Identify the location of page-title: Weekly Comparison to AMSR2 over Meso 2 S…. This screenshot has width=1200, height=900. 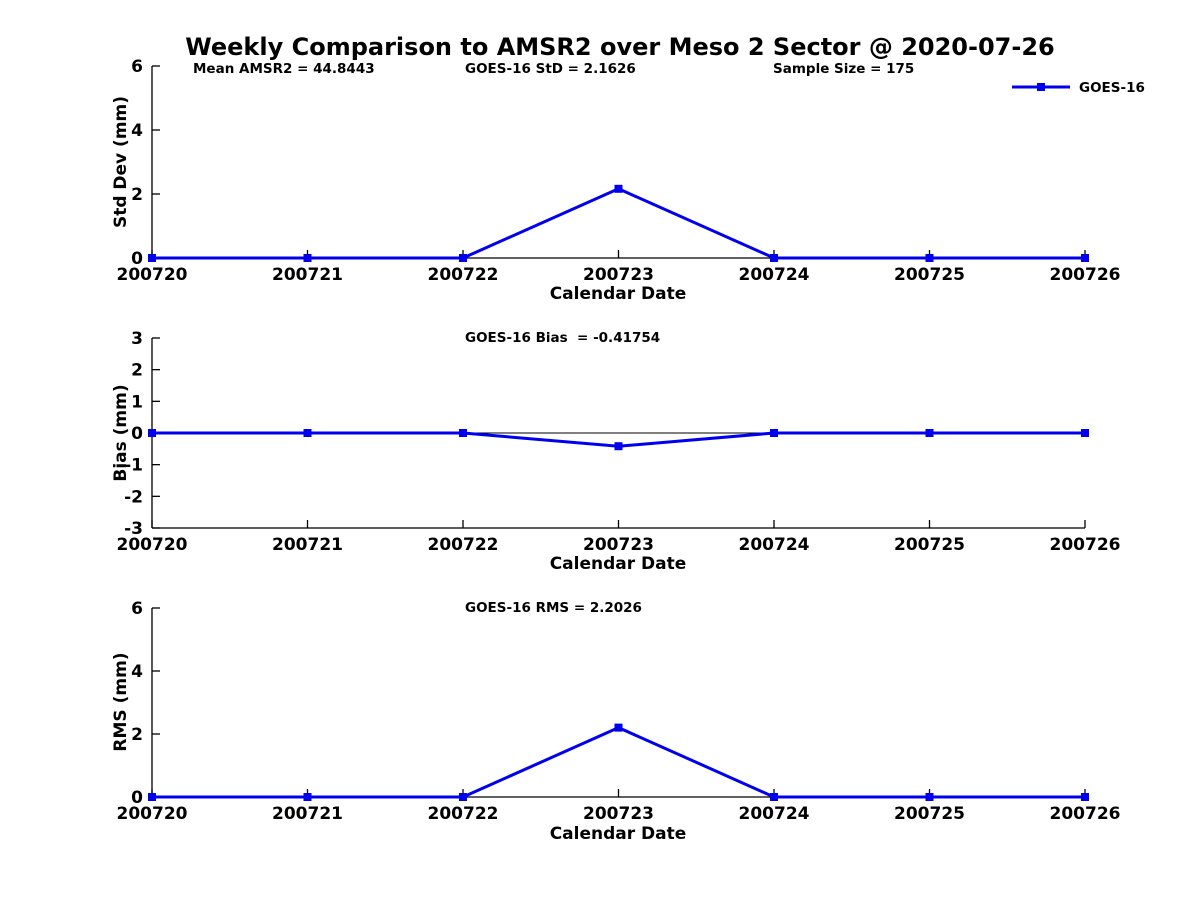
(619, 47).